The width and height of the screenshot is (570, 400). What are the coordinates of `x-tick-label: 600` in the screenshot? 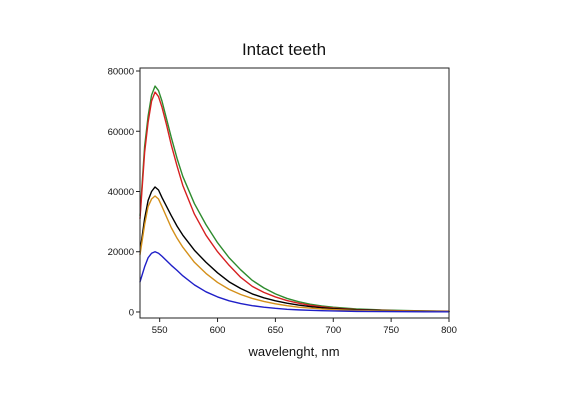 It's located at (218, 330).